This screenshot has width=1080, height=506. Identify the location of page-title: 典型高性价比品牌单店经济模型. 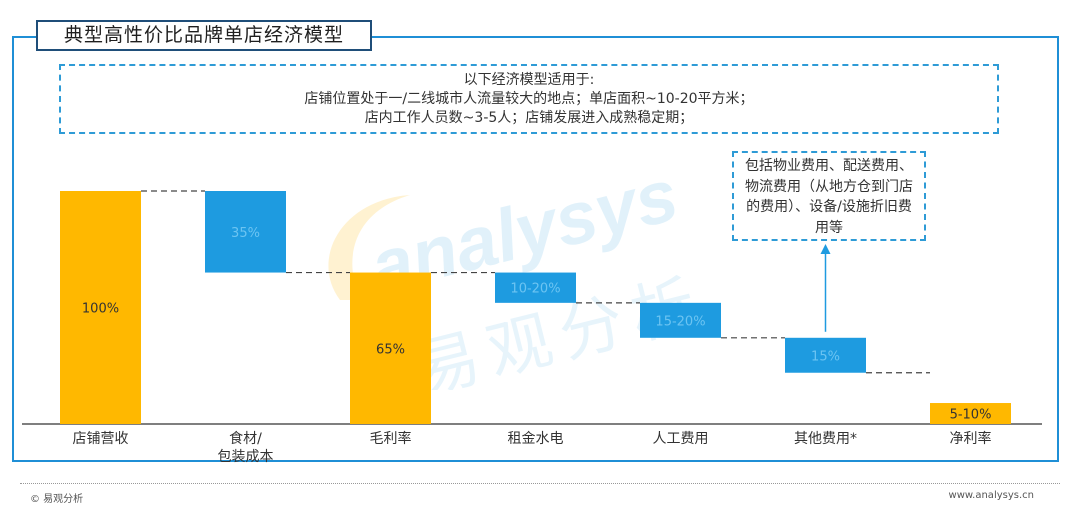
(204, 35).